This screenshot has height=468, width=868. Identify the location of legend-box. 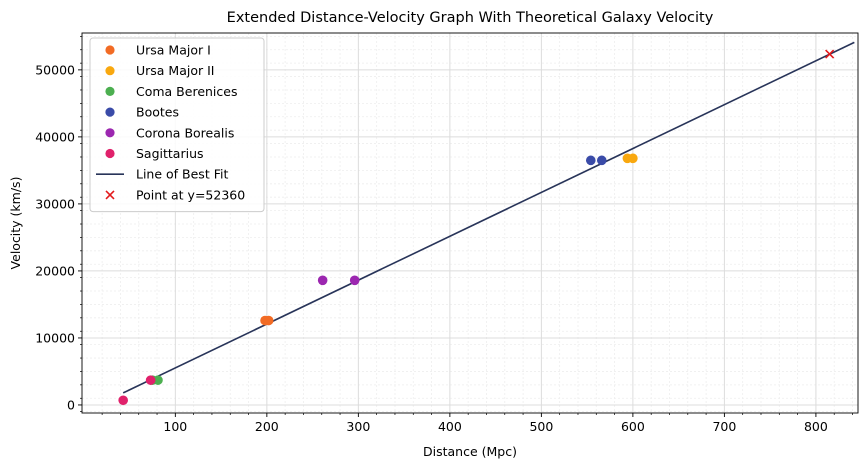
(177, 125).